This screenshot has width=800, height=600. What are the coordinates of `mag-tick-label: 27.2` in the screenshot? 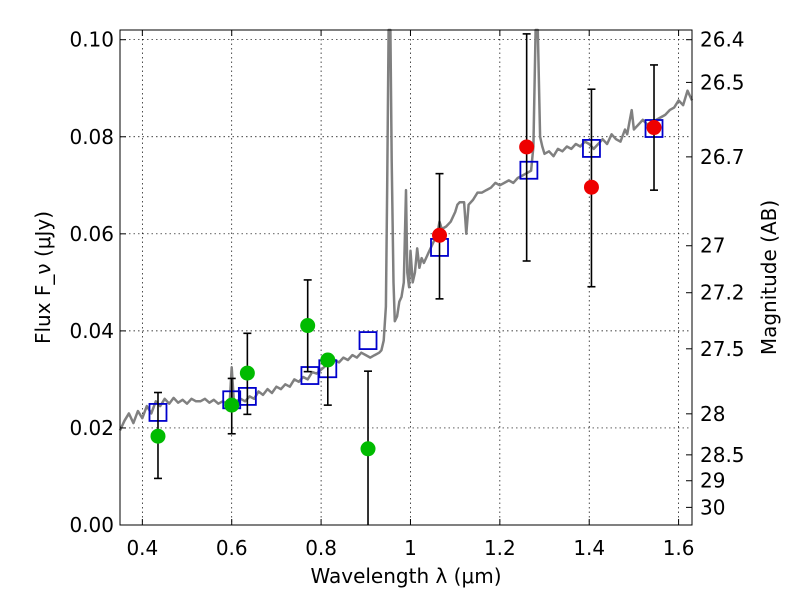 It's located at (722, 293).